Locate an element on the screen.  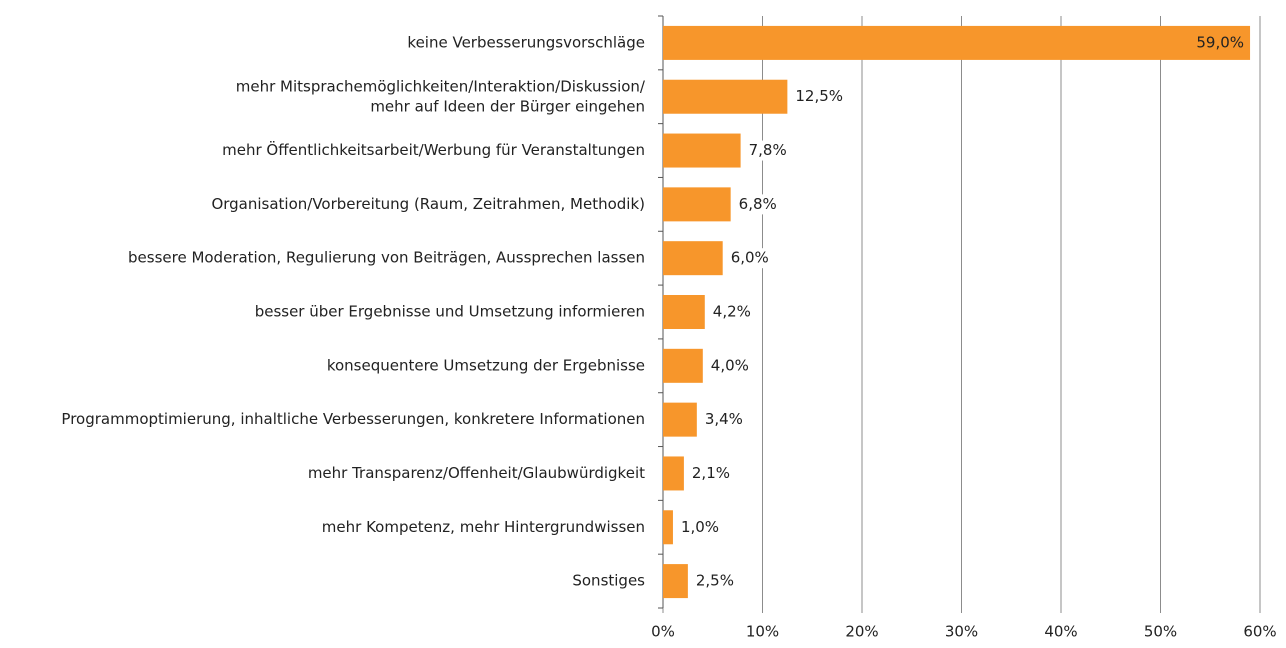
value-label: 6,0% is located at coordinates (750, 258).